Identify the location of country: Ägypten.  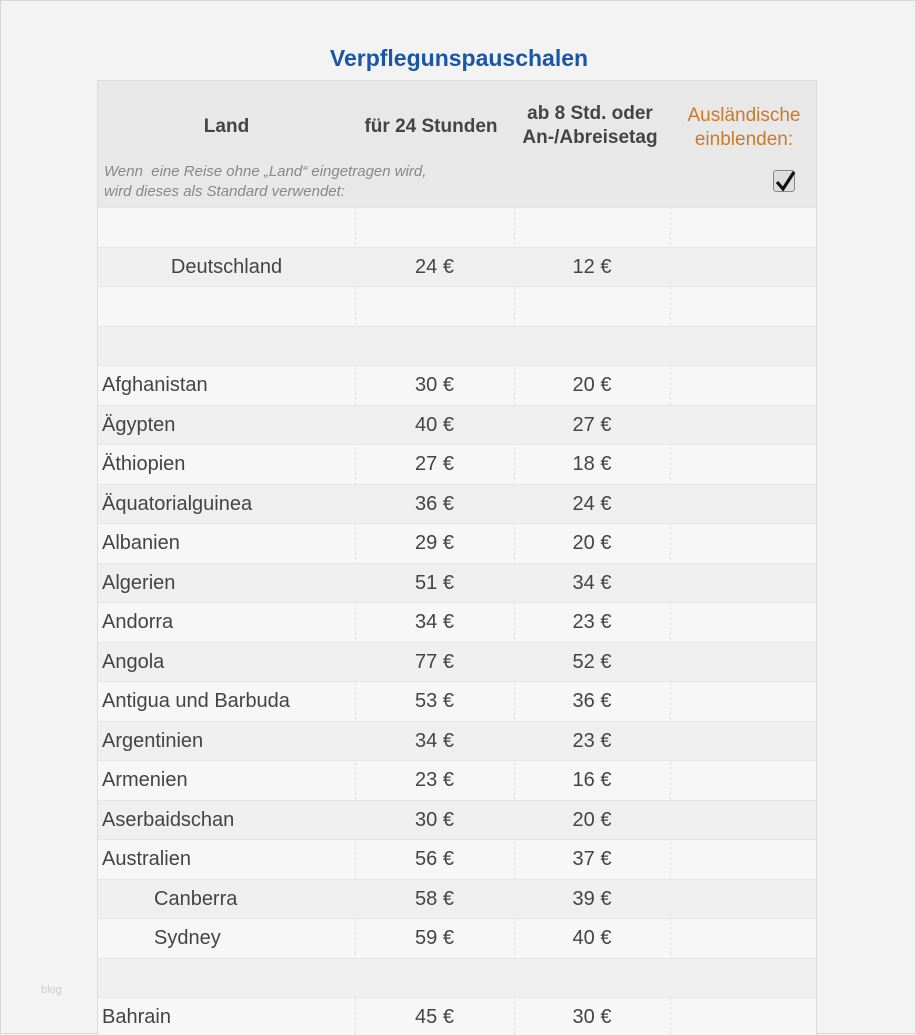
(139, 424).